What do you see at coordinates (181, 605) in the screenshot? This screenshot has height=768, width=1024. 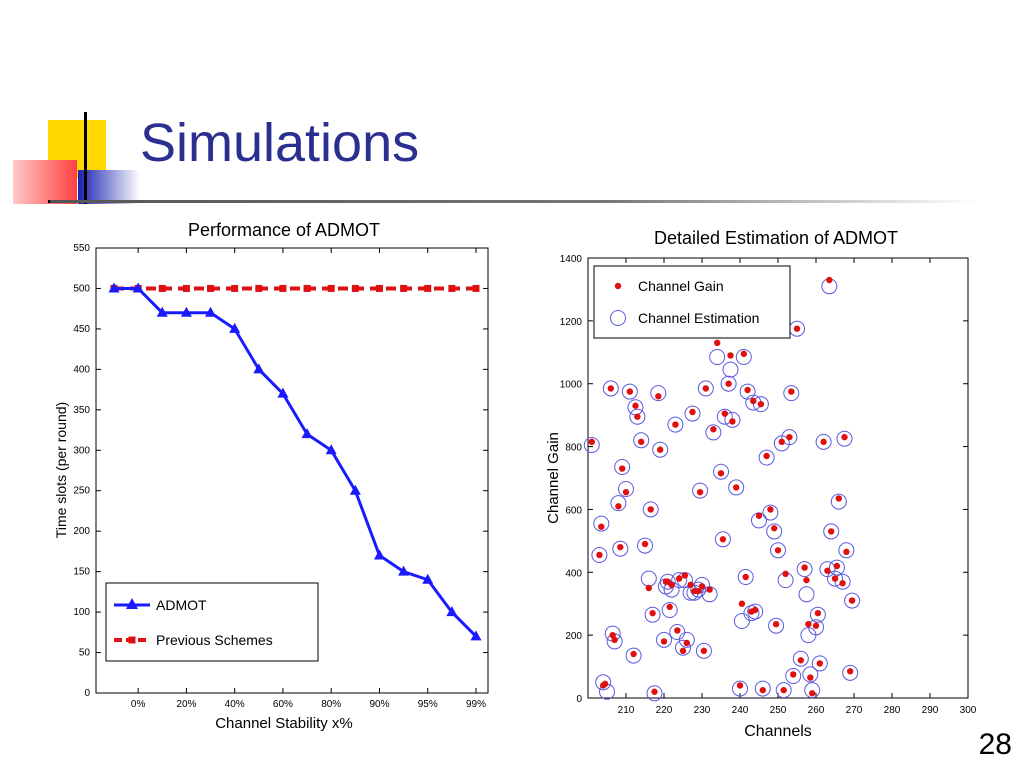 I see `legend-label-admot: ADMOT` at bounding box center [181, 605].